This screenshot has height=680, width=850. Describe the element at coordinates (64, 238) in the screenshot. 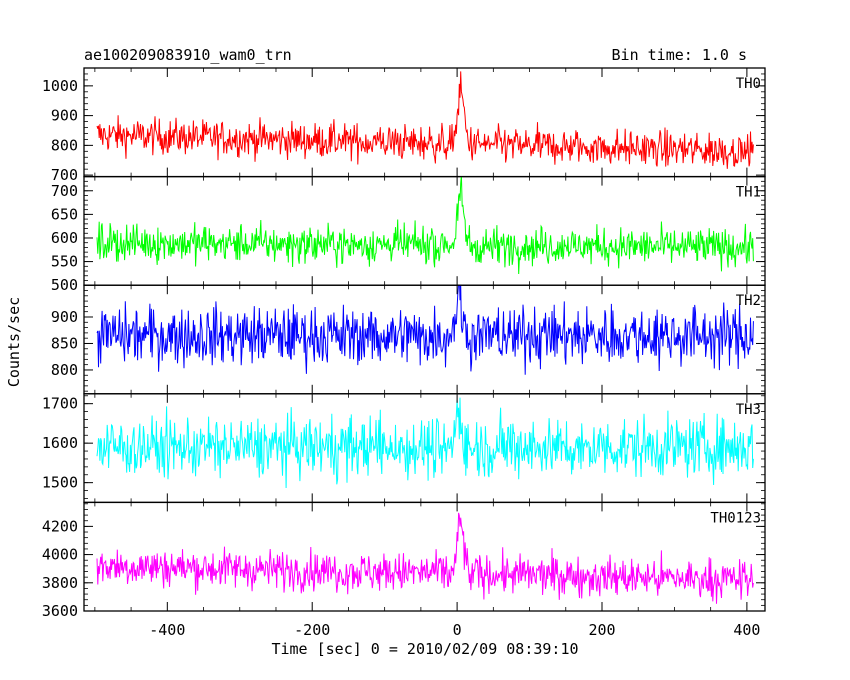

I see `y-tick-label: 600` at that location.